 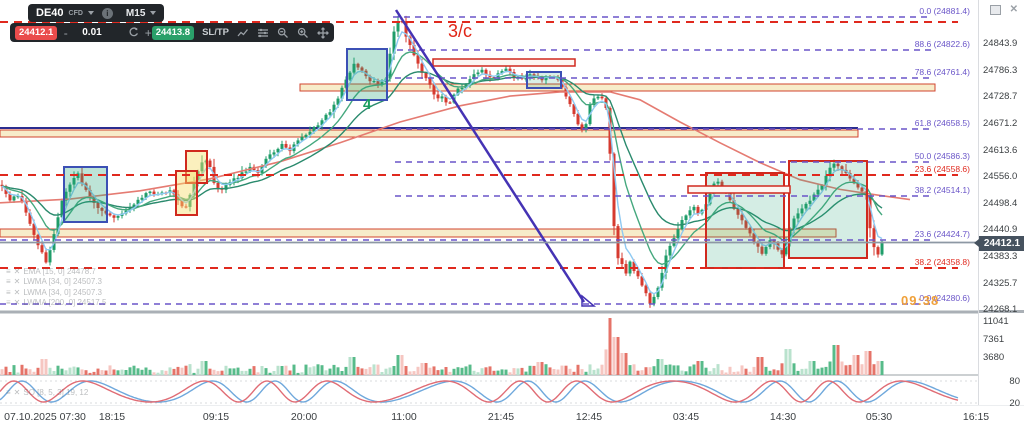 What do you see at coordinates (879, 417) in the screenshot?
I see `time-tick: 05:30` at bounding box center [879, 417].